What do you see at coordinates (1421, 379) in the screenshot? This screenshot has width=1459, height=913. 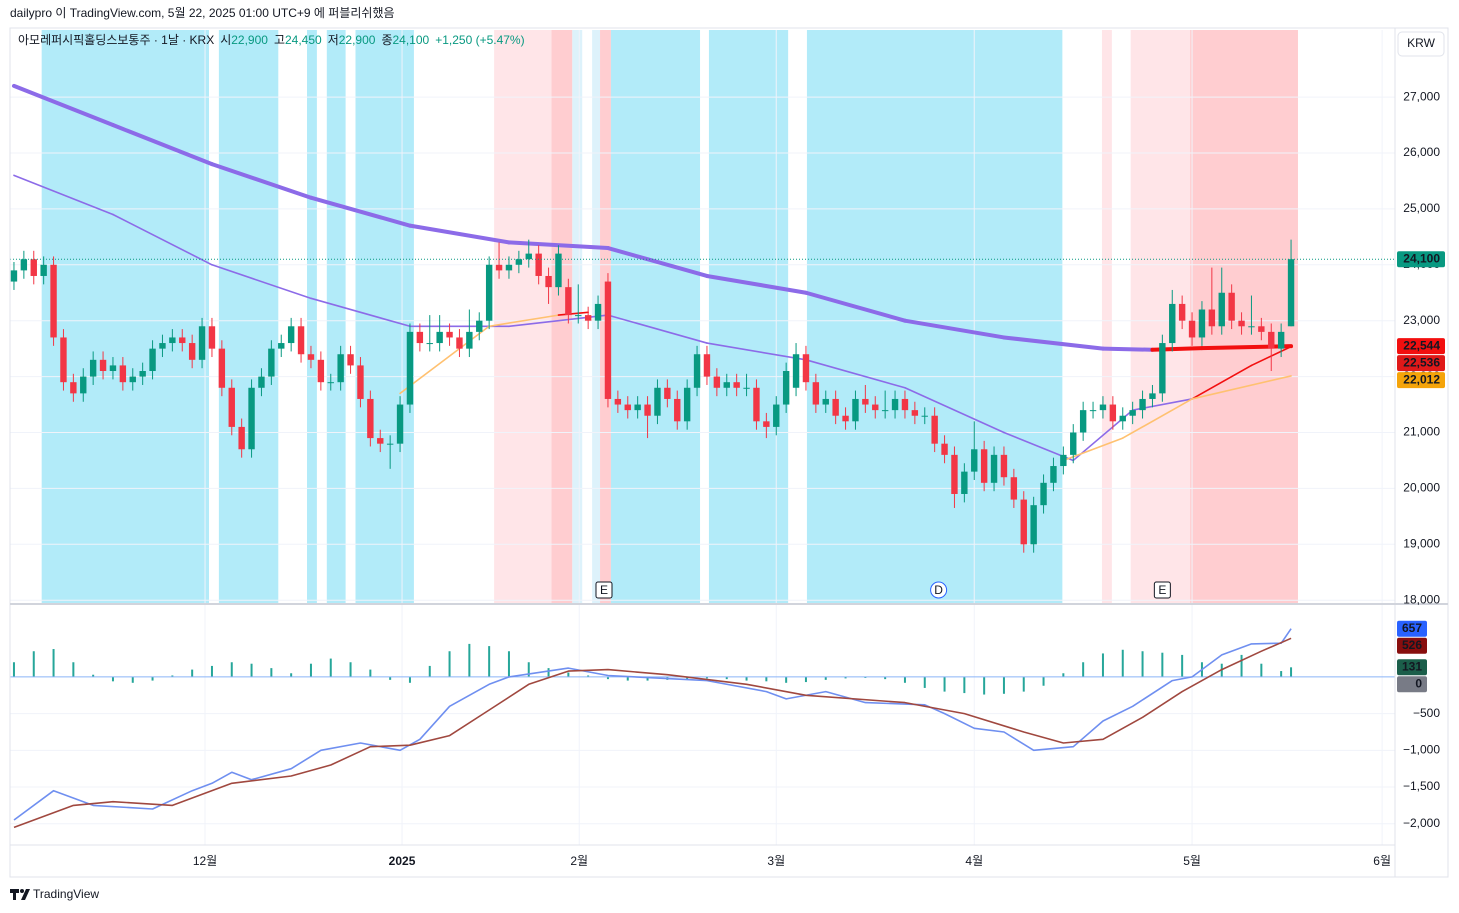 I see `price-label: 22,012` at bounding box center [1421, 379].